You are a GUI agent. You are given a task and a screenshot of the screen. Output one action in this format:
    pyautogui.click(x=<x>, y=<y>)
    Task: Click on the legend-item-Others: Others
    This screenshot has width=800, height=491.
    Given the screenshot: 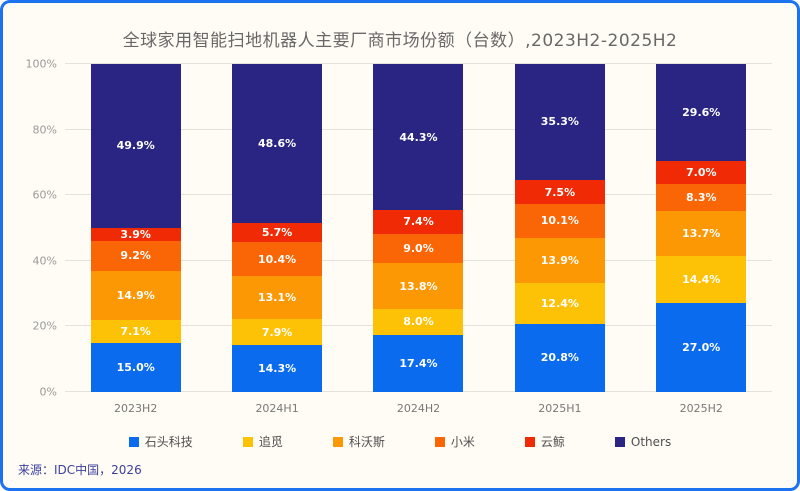 What is the action you would take?
    pyautogui.click(x=643, y=441)
    